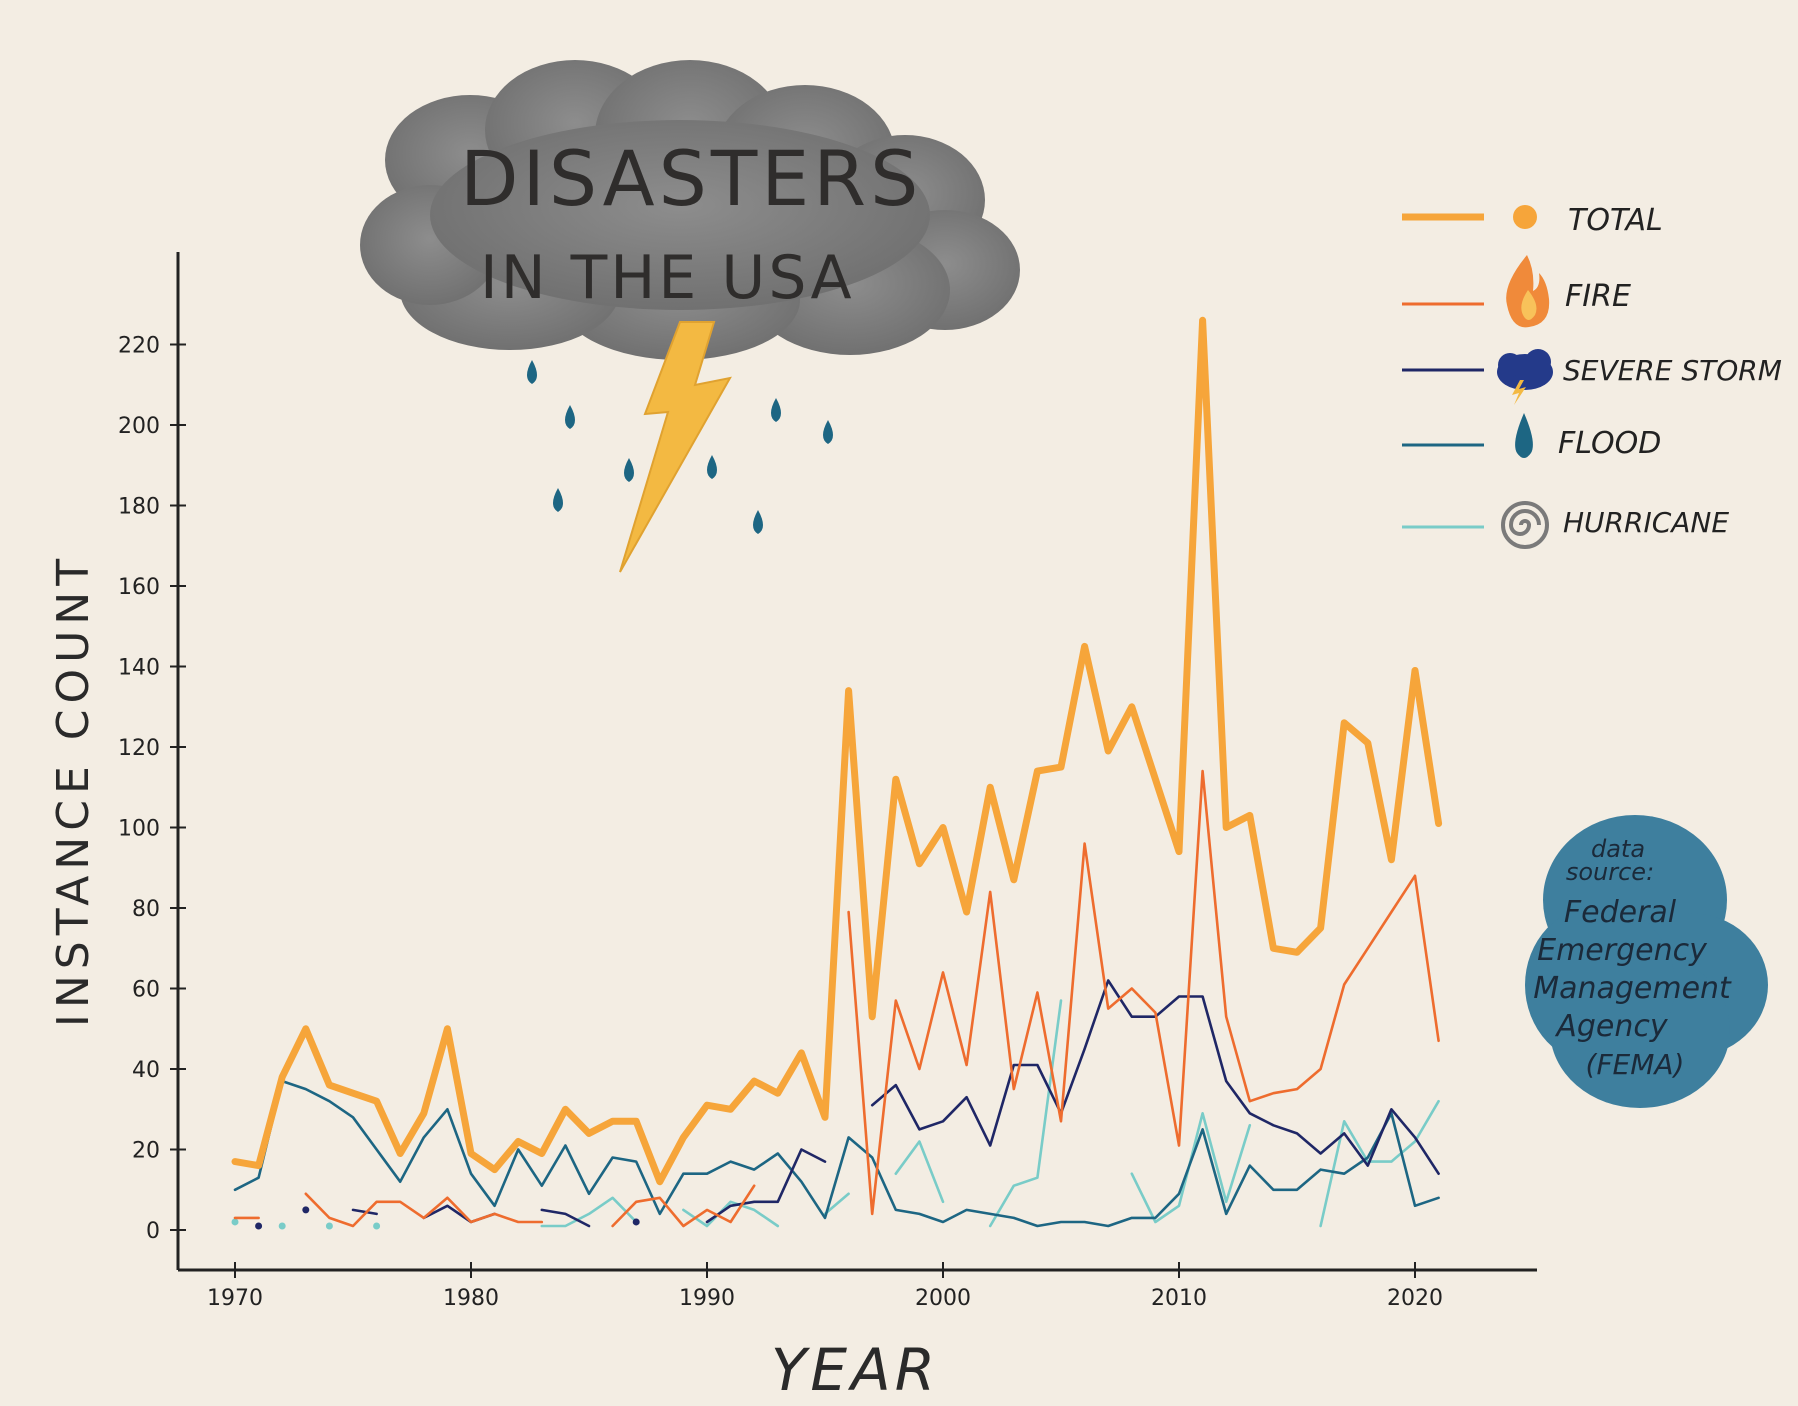 Image resolution: width=1798 pixels, height=1406 pixels. What do you see at coordinates (1611, 1026) in the screenshot?
I see `source-note-line: Agency` at bounding box center [1611, 1026].